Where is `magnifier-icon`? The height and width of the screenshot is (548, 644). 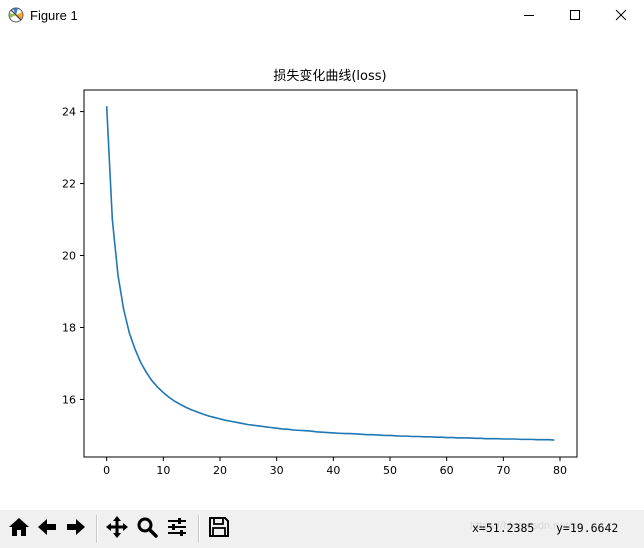
magnifier-icon is located at coordinates (147, 529).